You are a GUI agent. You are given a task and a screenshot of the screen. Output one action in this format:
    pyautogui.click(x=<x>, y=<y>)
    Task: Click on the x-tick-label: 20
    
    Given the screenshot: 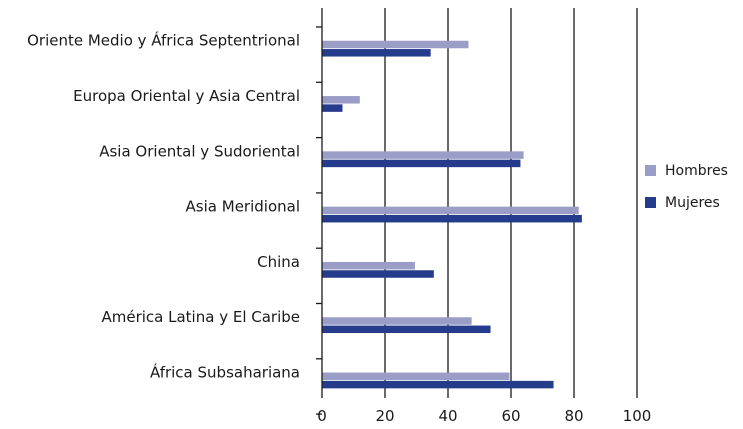 What is the action you would take?
    pyautogui.click(x=384, y=416)
    